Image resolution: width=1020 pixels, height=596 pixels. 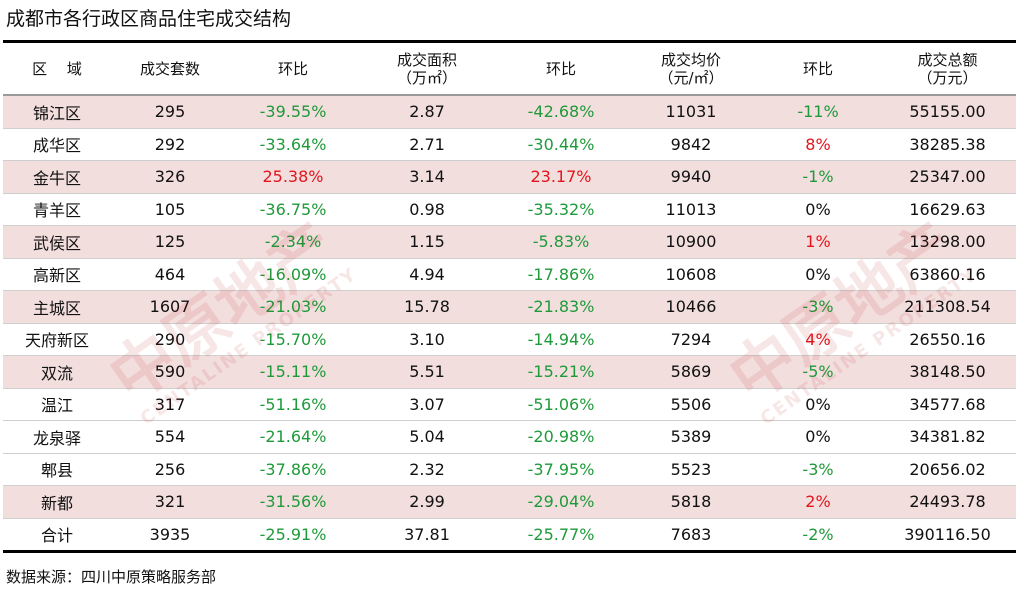 I want to click on table-header: 区 域 成交套数 环比 成交面积 （万㎡） 环比 成交均价 （元/㎡） 环比 成交总额 （万元）, so click(x=509, y=69).